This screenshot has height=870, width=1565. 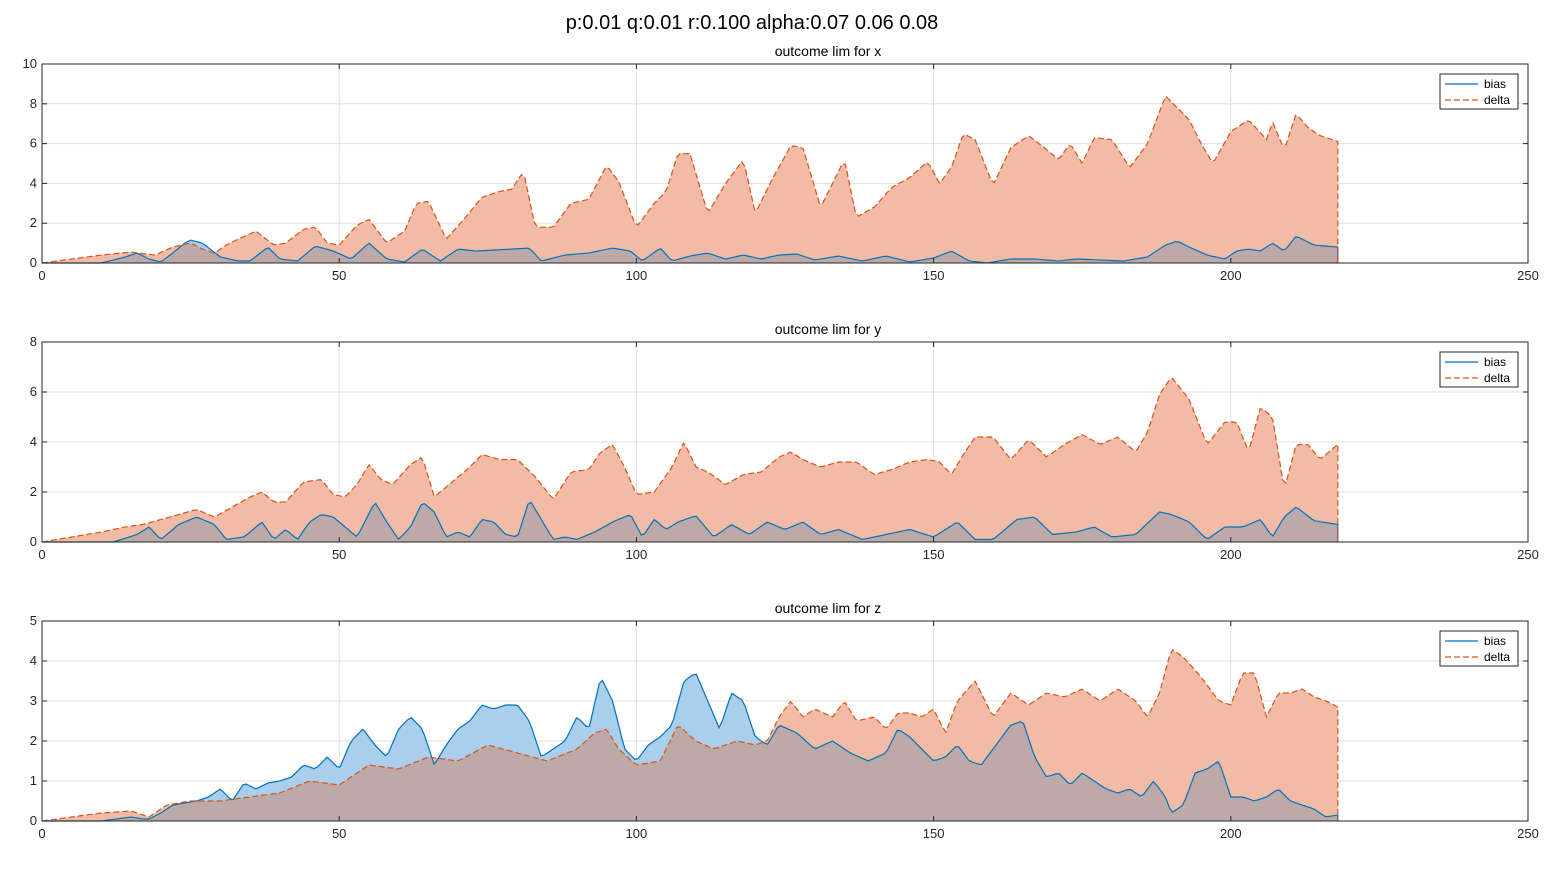 What do you see at coordinates (33, 780) in the screenshot?
I see `y-tick-label: 1` at bounding box center [33, 780].